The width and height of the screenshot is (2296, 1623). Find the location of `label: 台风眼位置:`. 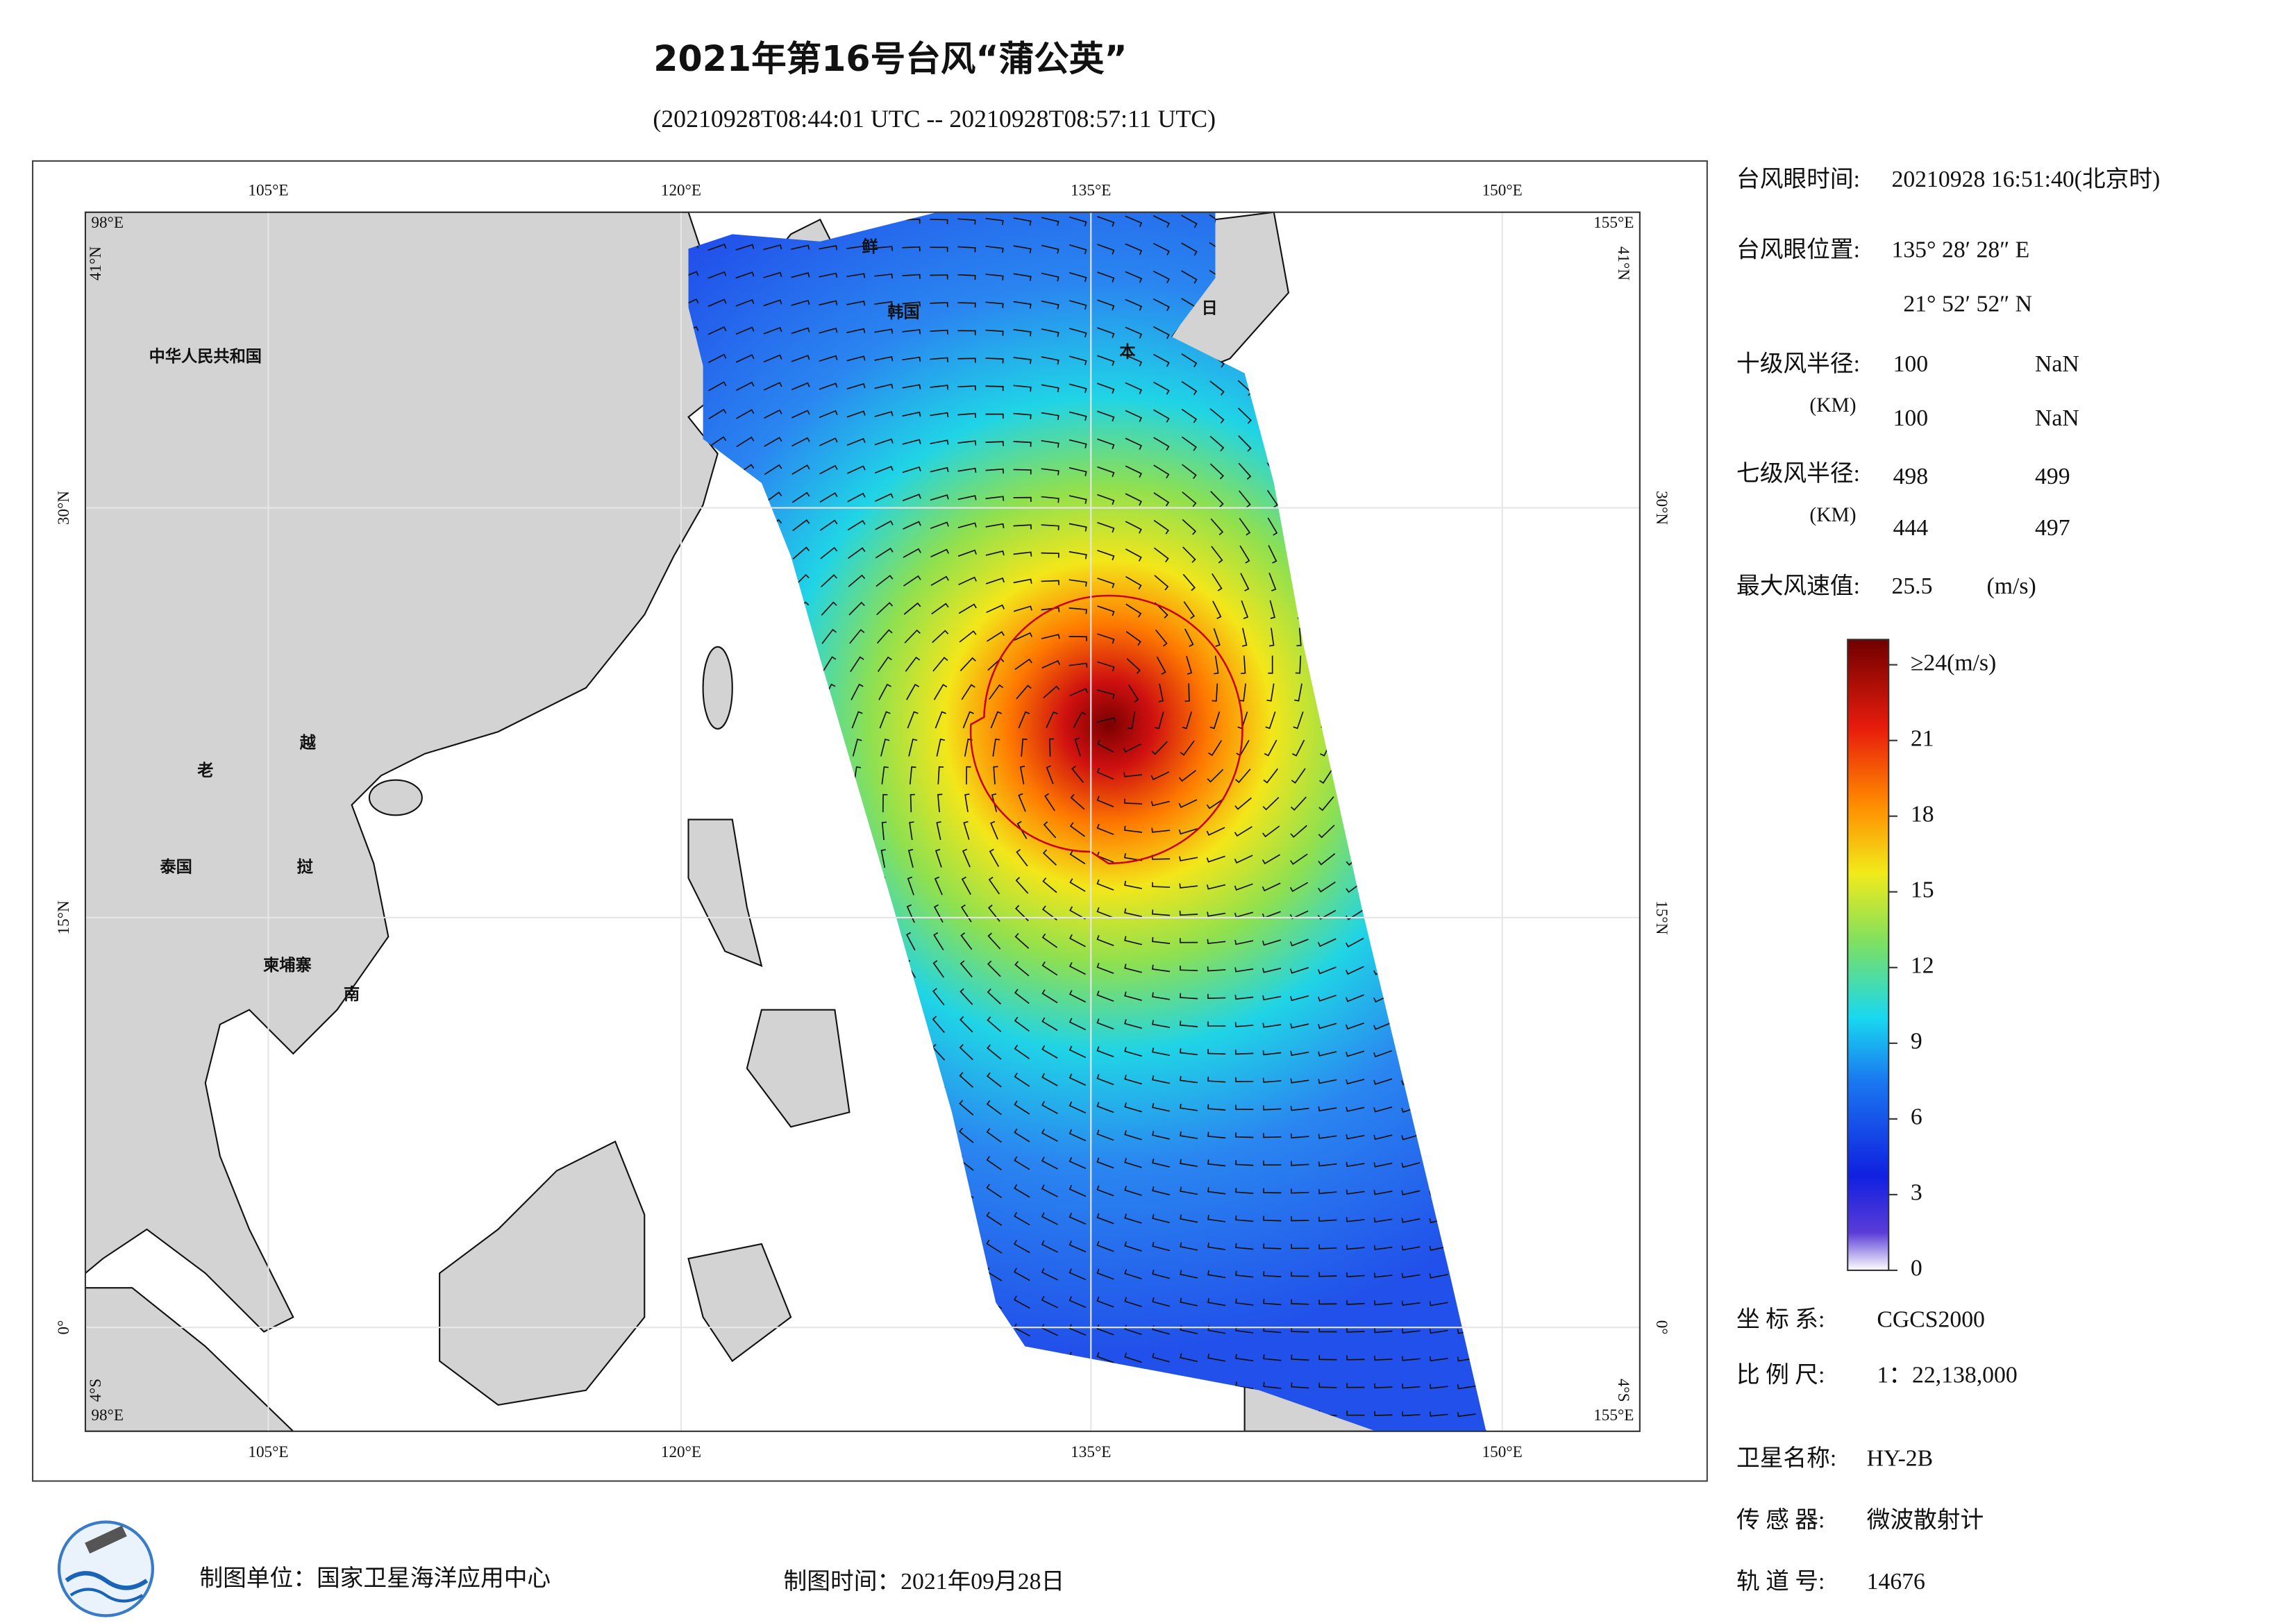

label: 台风眼位置: is located at coordinates (1798, 249).